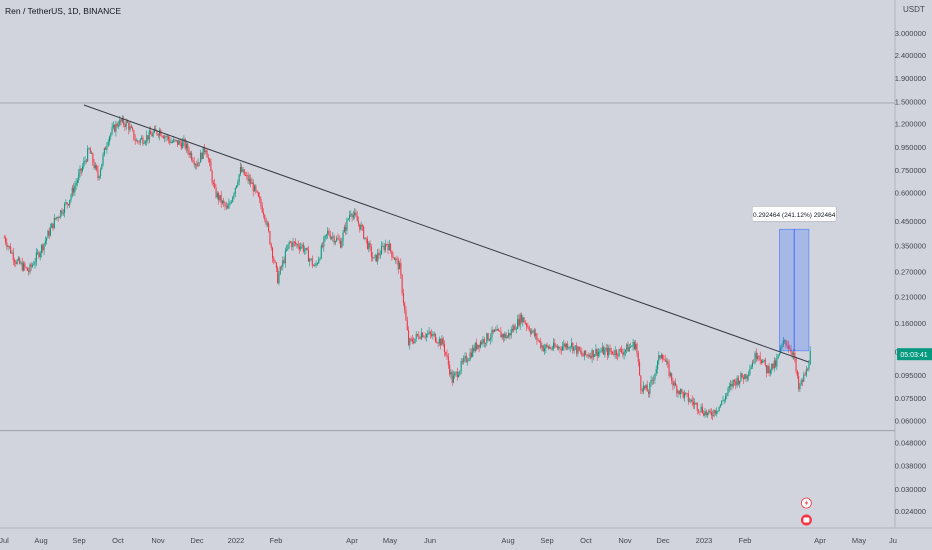 Image resolution: width=932 pixels, height=550 pixels. Describe the element at coordinates (430, 540) in the screenshot. I see `x-tick-label: Jun` at that location.